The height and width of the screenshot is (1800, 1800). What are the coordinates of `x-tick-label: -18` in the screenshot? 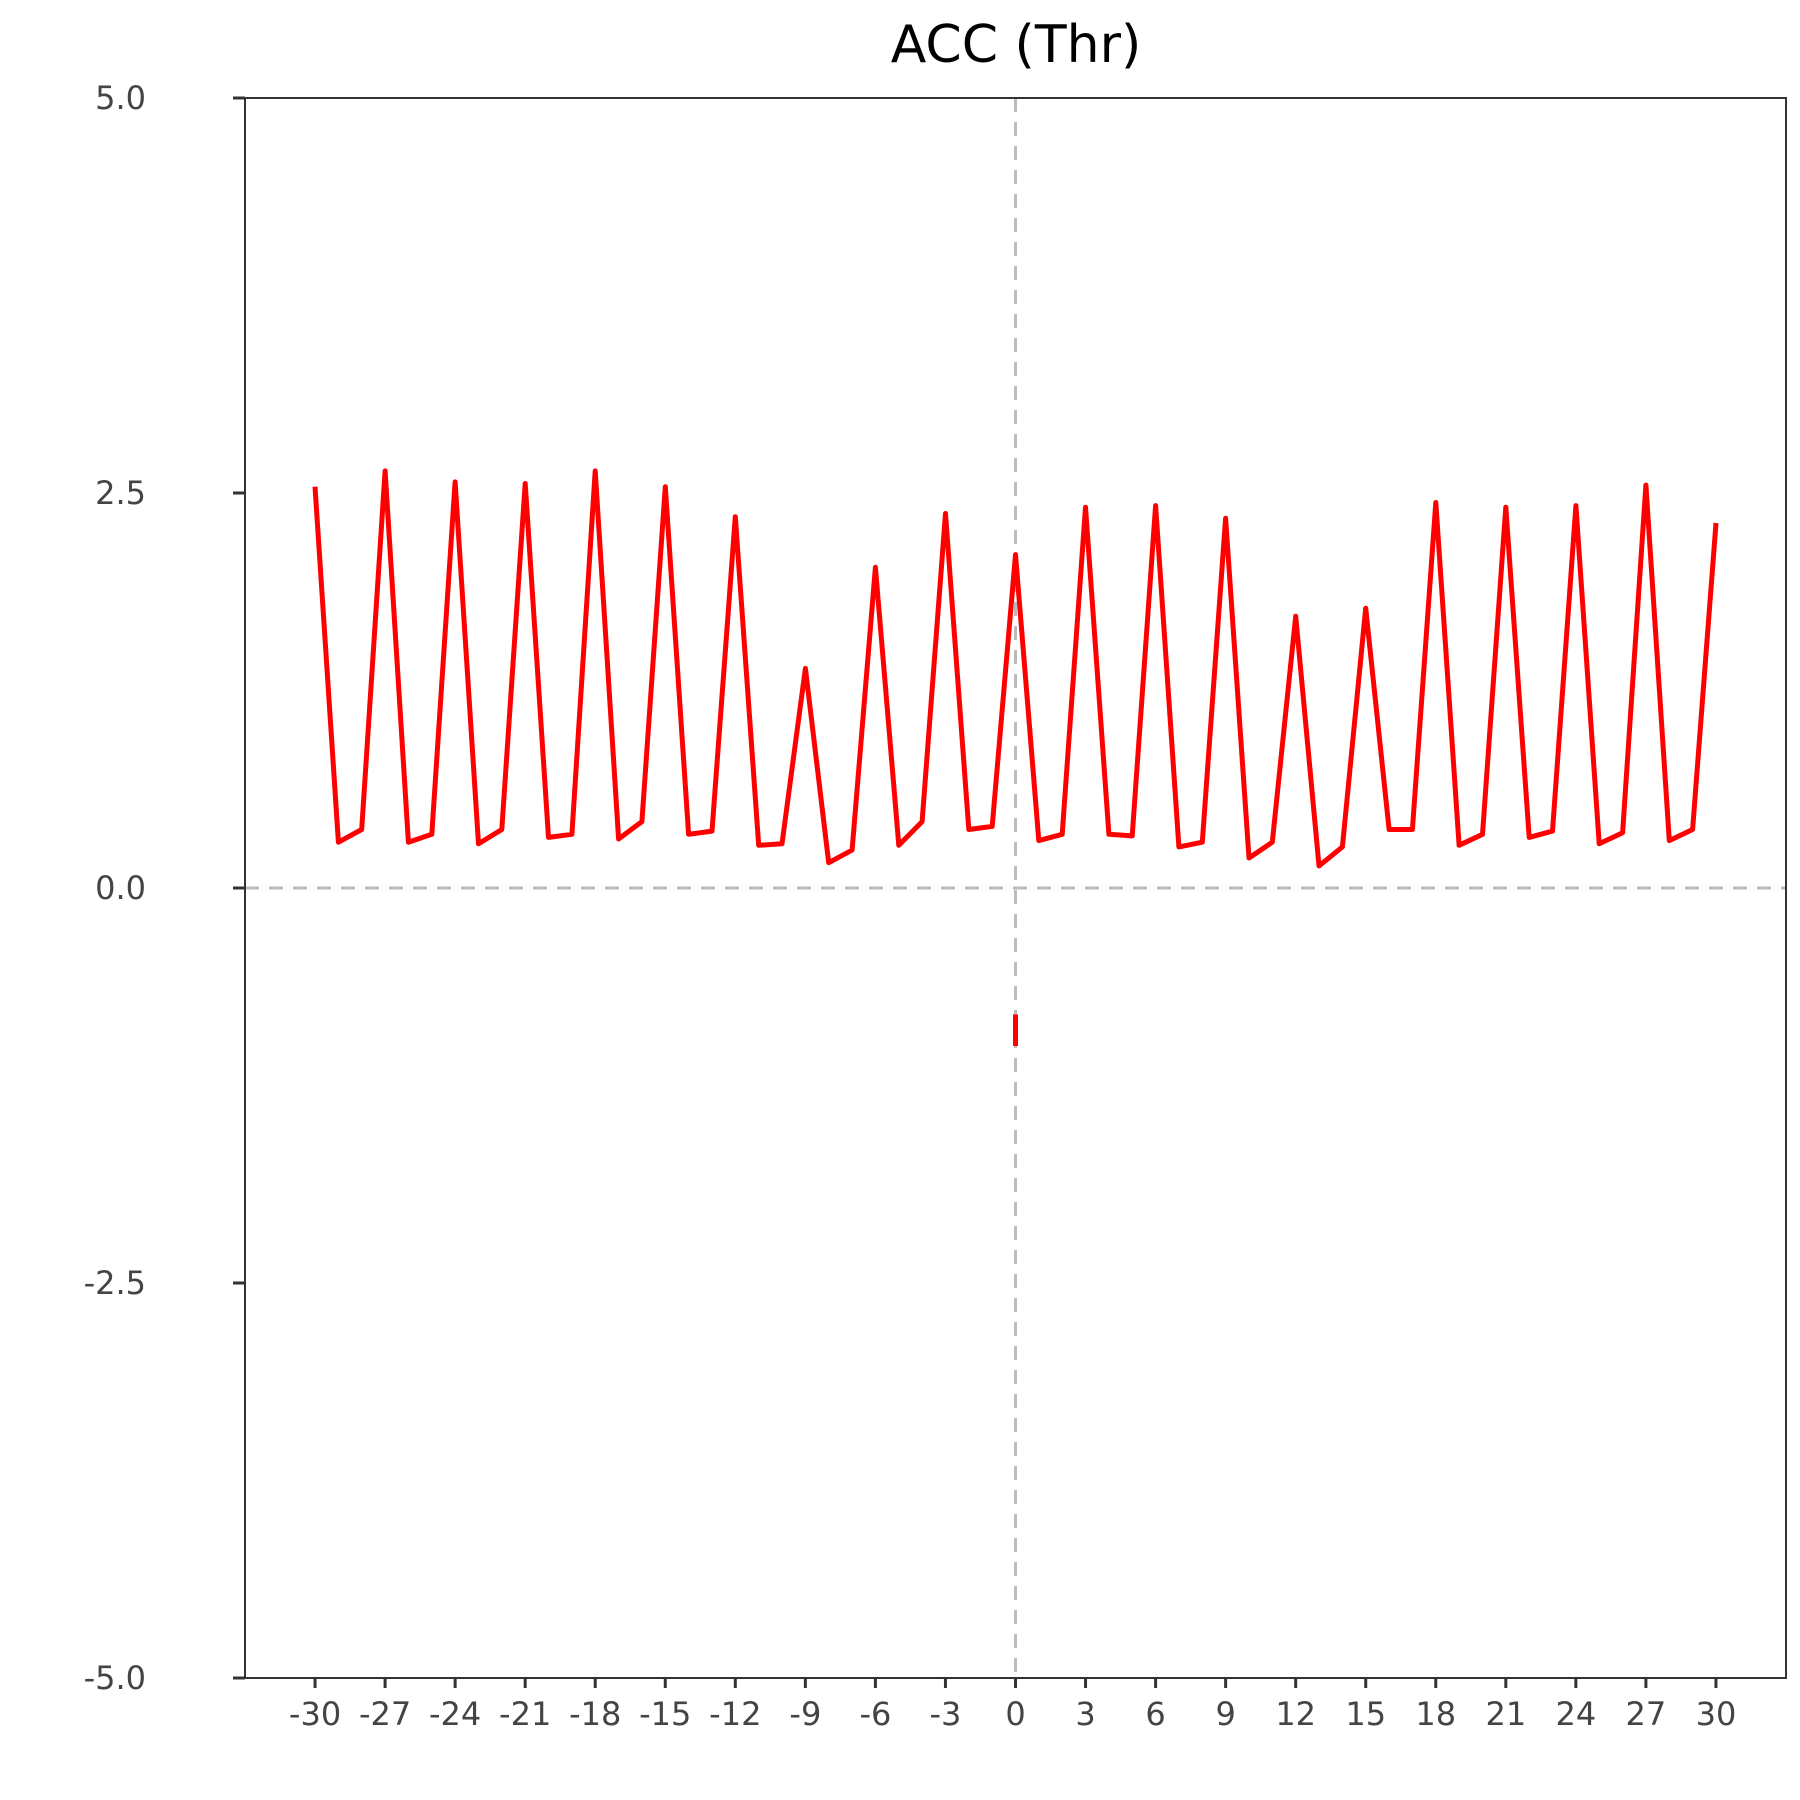 It's located at (595, 1714).